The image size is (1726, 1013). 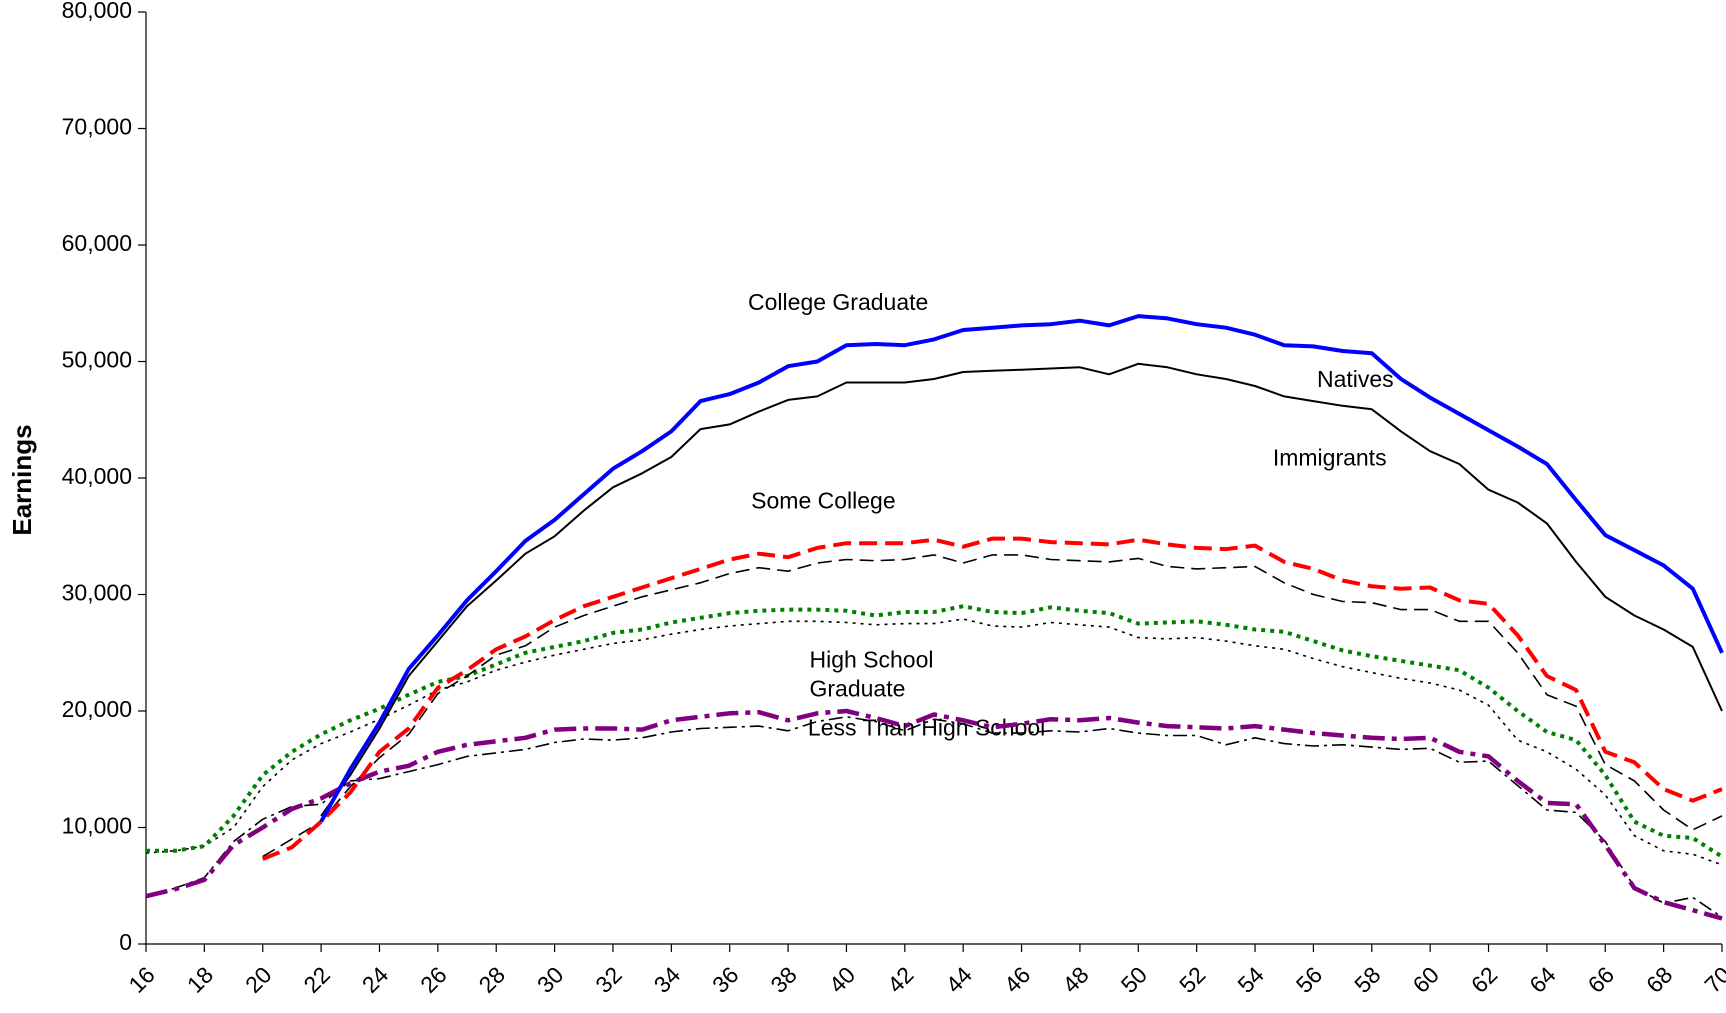 I want to click on x-tick-label: 70, so click(x=1712, y=979).